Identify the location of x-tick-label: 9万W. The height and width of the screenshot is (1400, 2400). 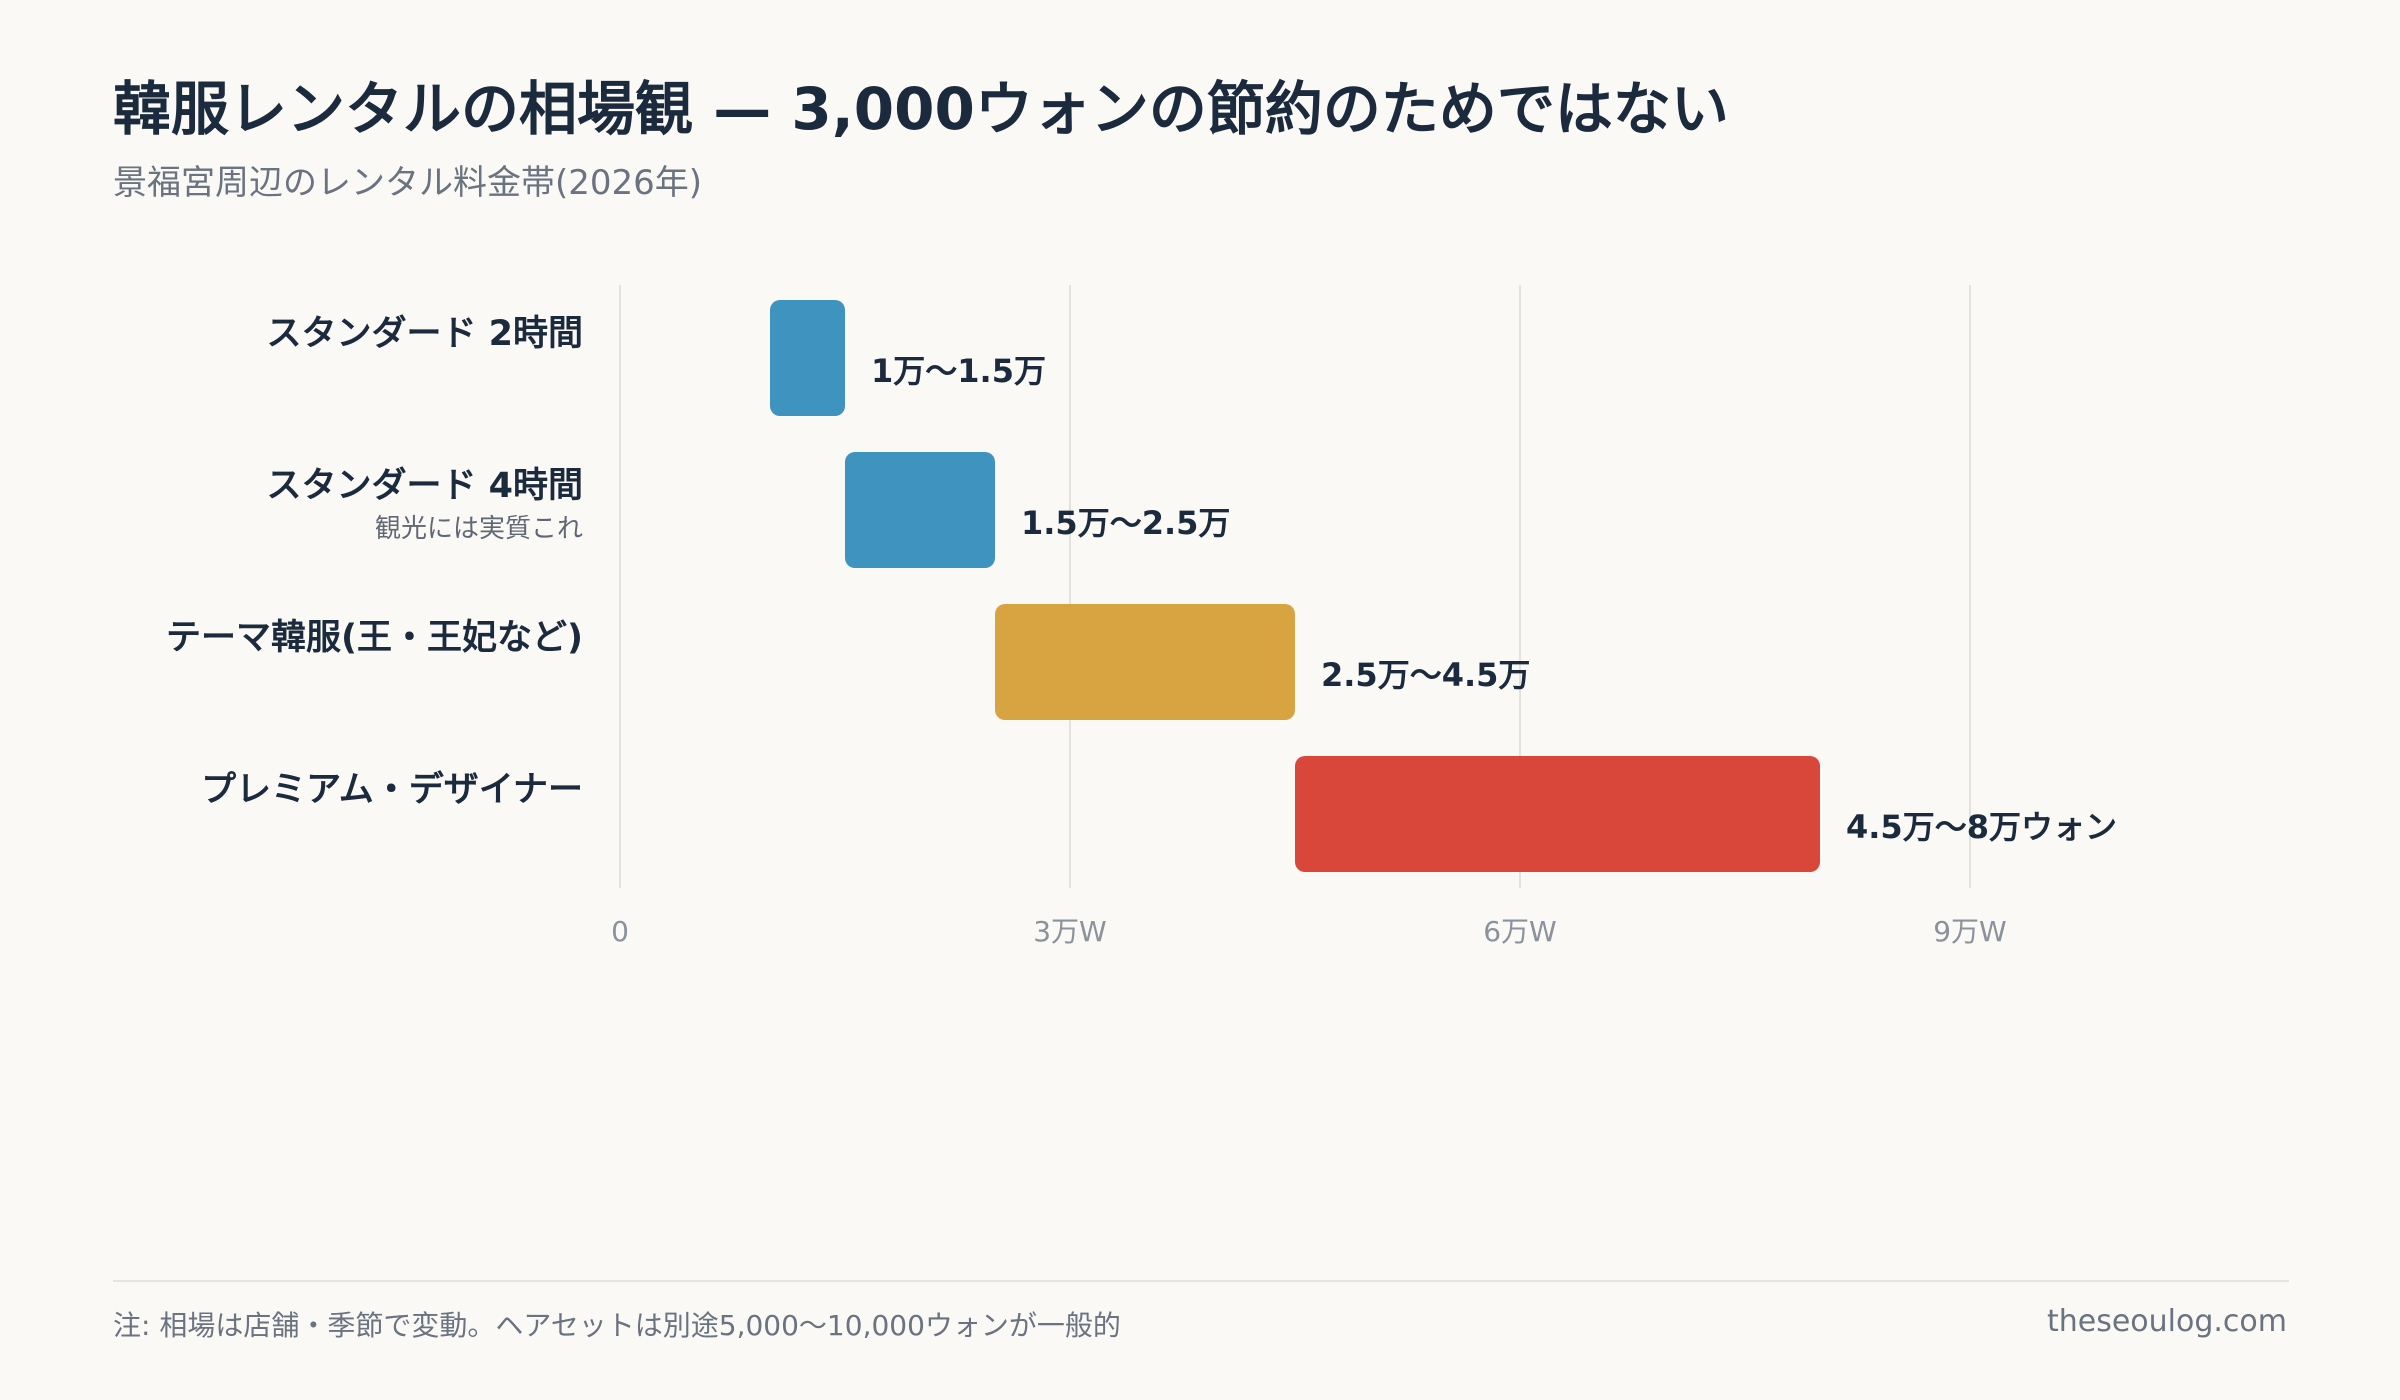
(1970, 931).